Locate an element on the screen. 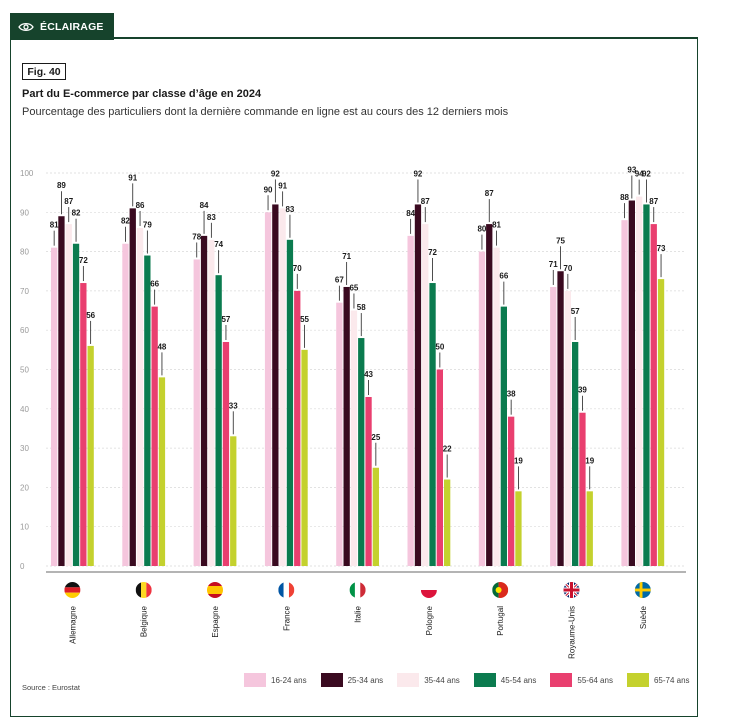 The height and width of the screenshot is (721, 729). value-label: 86 is located at coordinates (140, 205).